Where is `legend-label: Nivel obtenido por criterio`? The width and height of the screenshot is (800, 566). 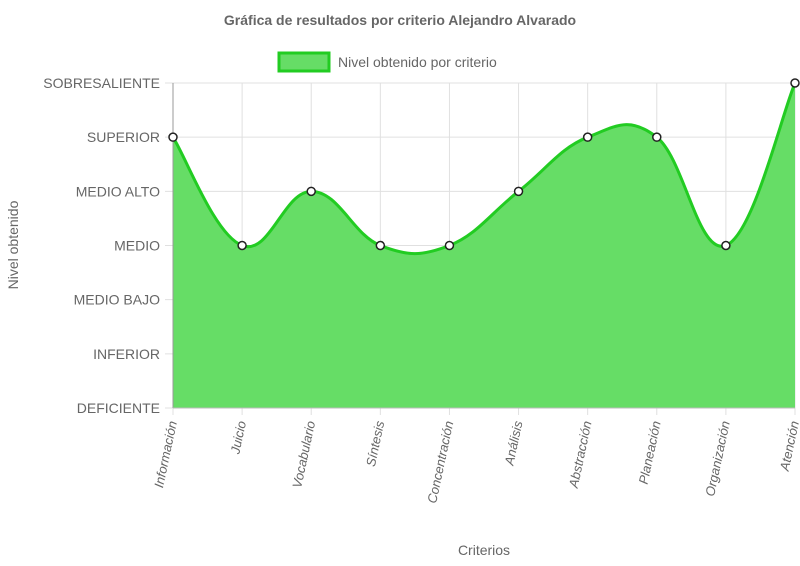
legend-label: Nivel obtenido por criterio is located at coordinates (417, 62).